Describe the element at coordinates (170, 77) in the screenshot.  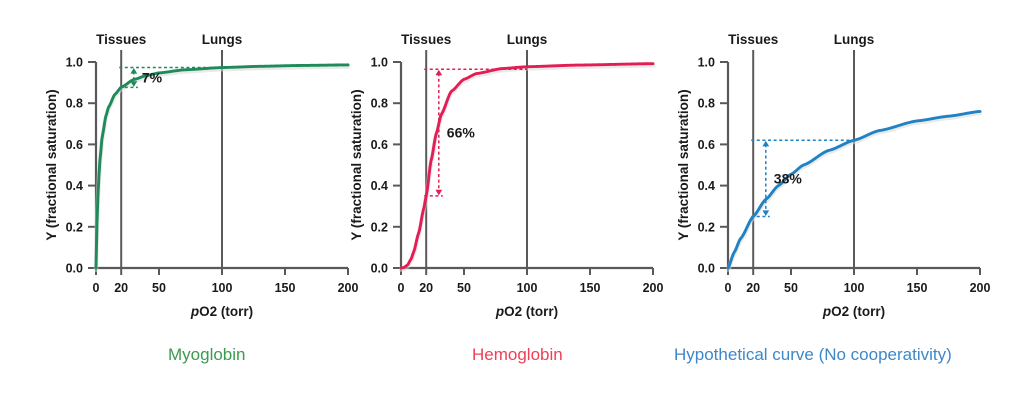
I see `annotation-group: 7%` at that location.